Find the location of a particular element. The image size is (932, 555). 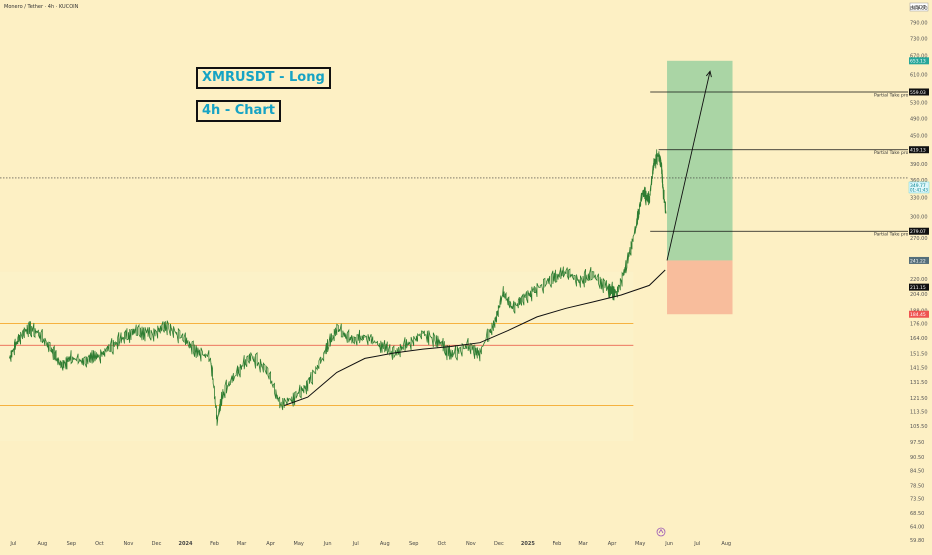

y-tick-label: 790.00 is located at coordinates (919, 24).